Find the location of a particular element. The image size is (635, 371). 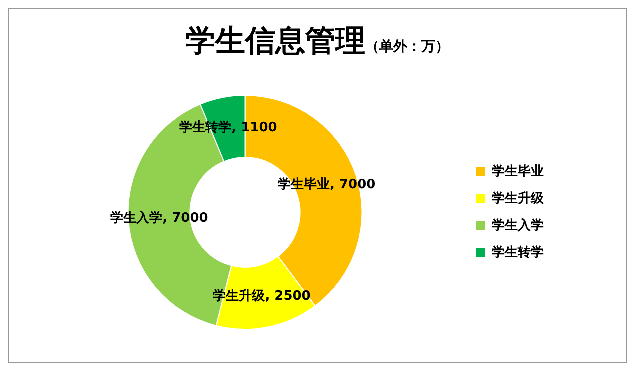

chart-title: 学生信息管理 is located at coordinates (276, 41).